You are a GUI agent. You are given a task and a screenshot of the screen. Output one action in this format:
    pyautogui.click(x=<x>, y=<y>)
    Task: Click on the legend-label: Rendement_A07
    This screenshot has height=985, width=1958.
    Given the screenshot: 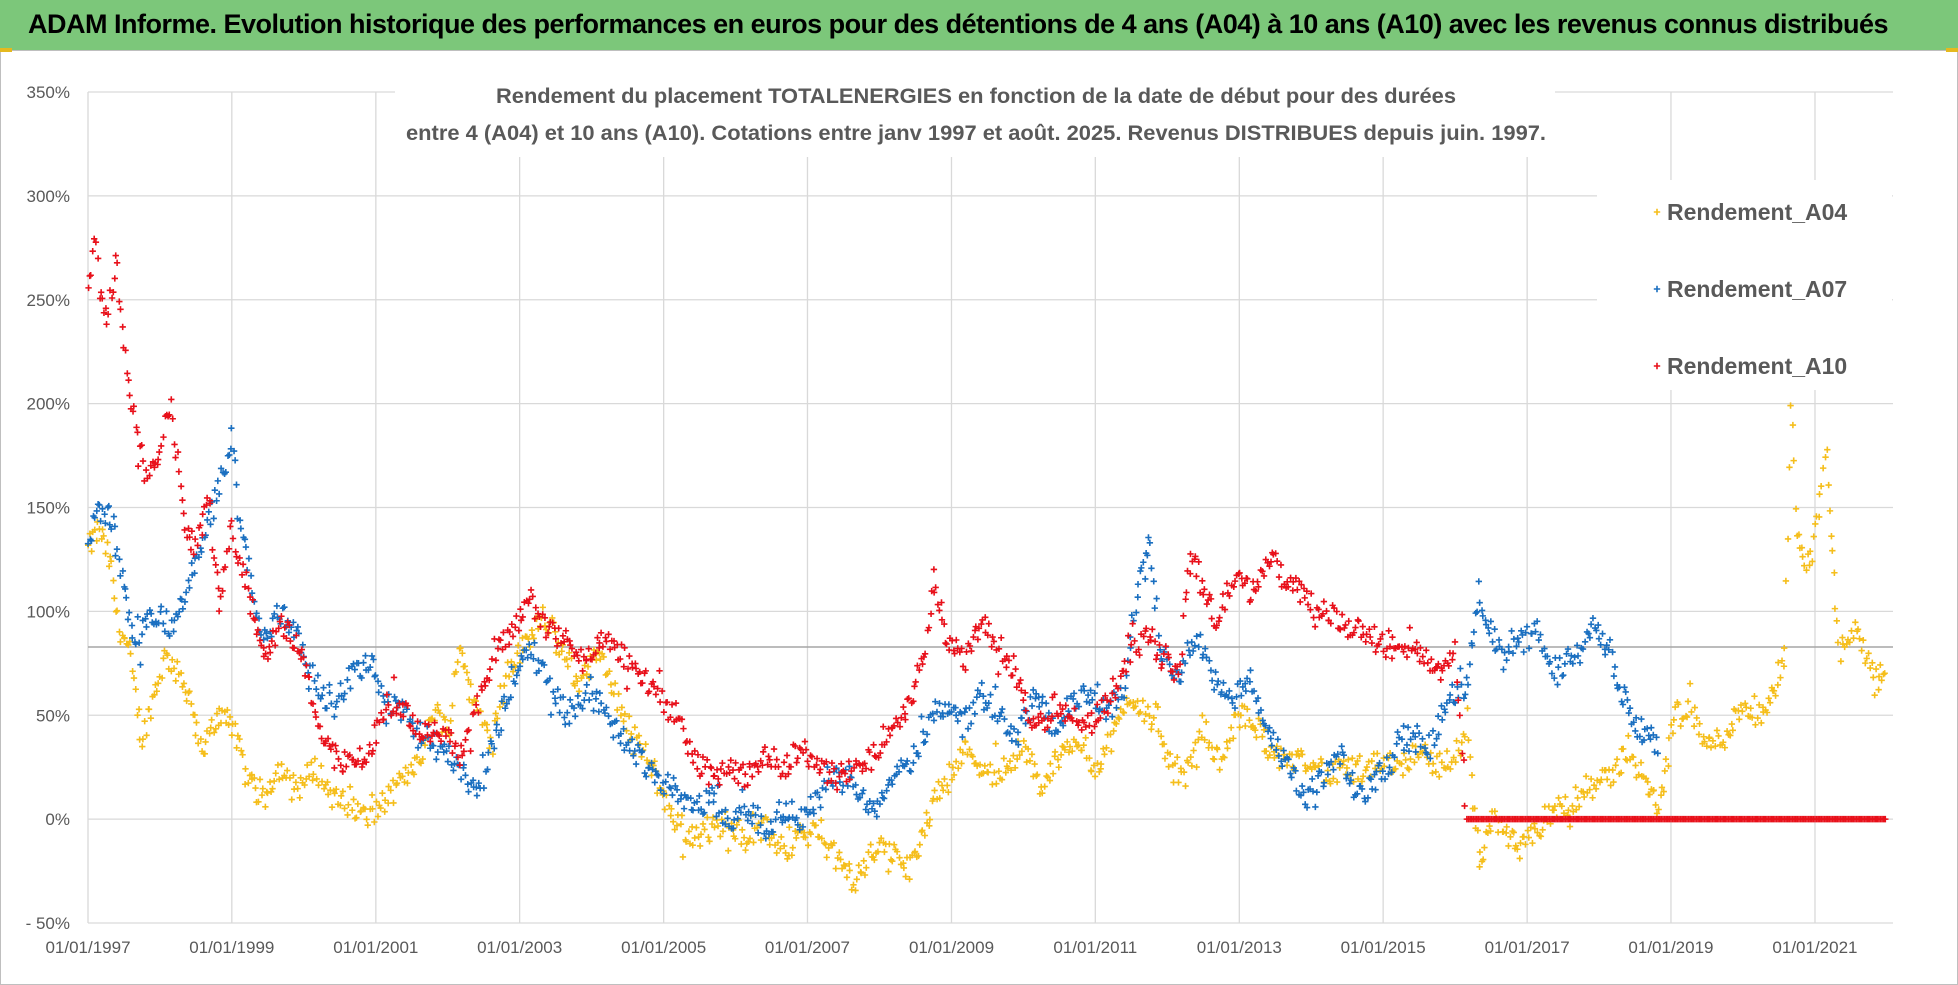 What is the action you would take?
    pyautogui.click(x=1757, y=289)
    